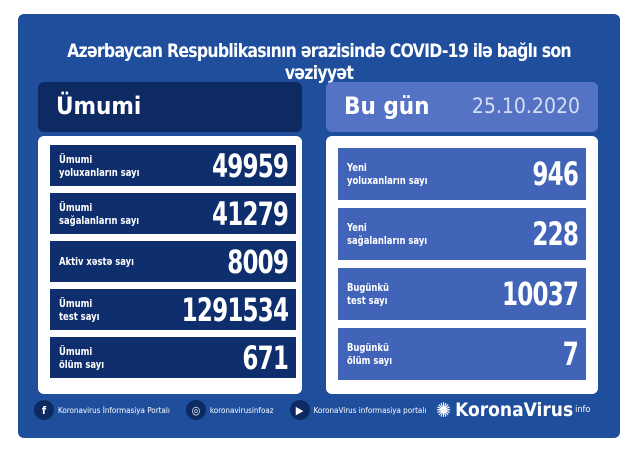 This screenshot has height=450, width=637. I want to click on stat-row: Yeni yoluxanların sayı 946, so click(462, 174).